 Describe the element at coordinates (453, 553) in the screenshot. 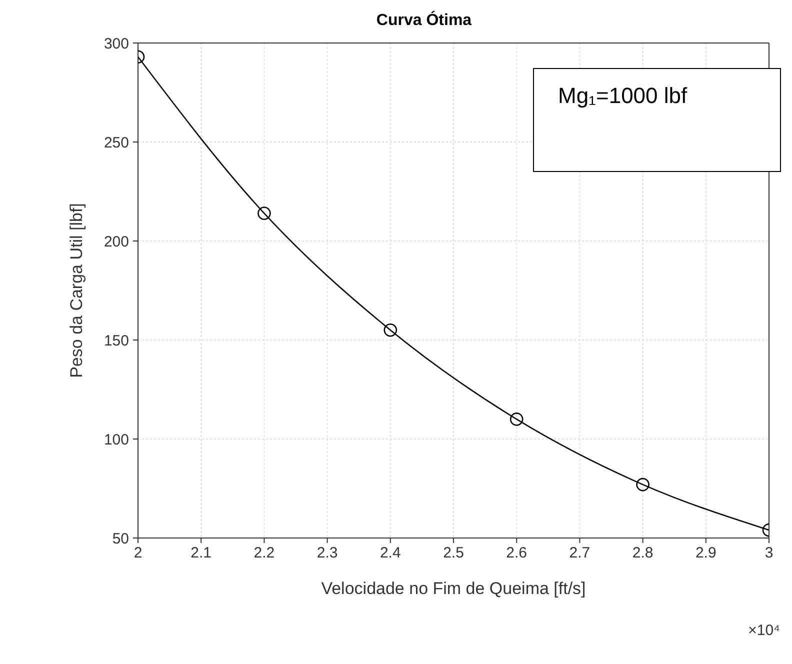

I see `x-tick-label: 2.5` at that location.